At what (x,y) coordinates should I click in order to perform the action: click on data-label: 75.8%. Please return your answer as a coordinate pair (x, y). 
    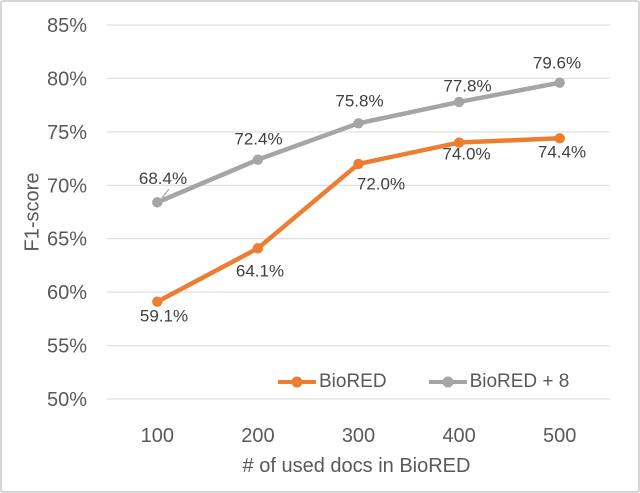
    Looking at the image, I should click on (359, 101).